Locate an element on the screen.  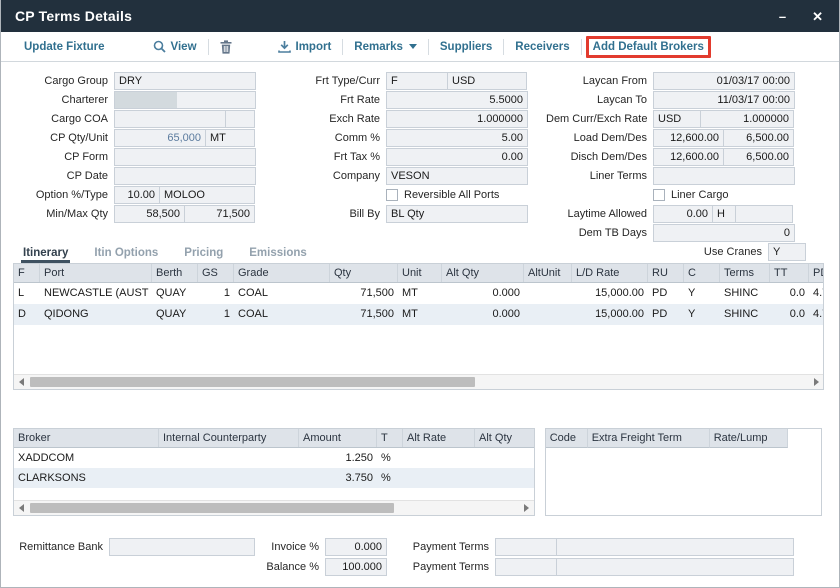
column-header: TT is located at coordinates (789, 273).